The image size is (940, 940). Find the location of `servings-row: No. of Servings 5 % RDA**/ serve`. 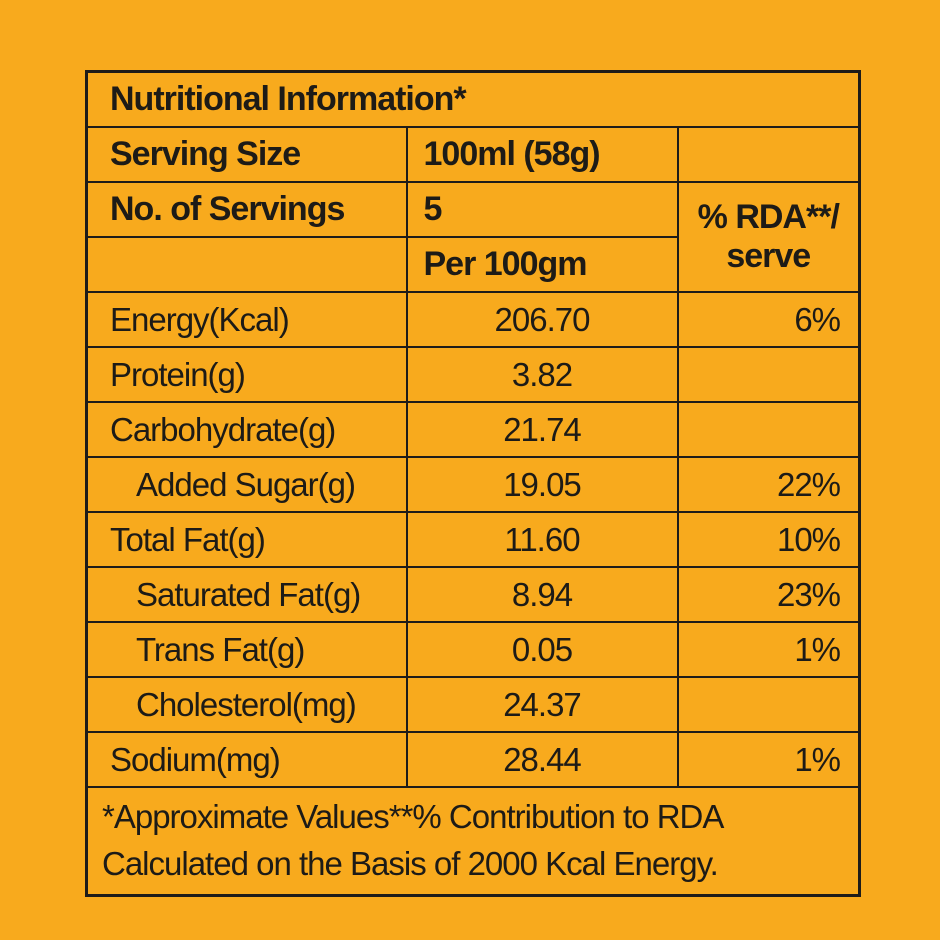

servings-row: No. of Servings 5 % RDA**/ serve is located at coordinates (473, 237).